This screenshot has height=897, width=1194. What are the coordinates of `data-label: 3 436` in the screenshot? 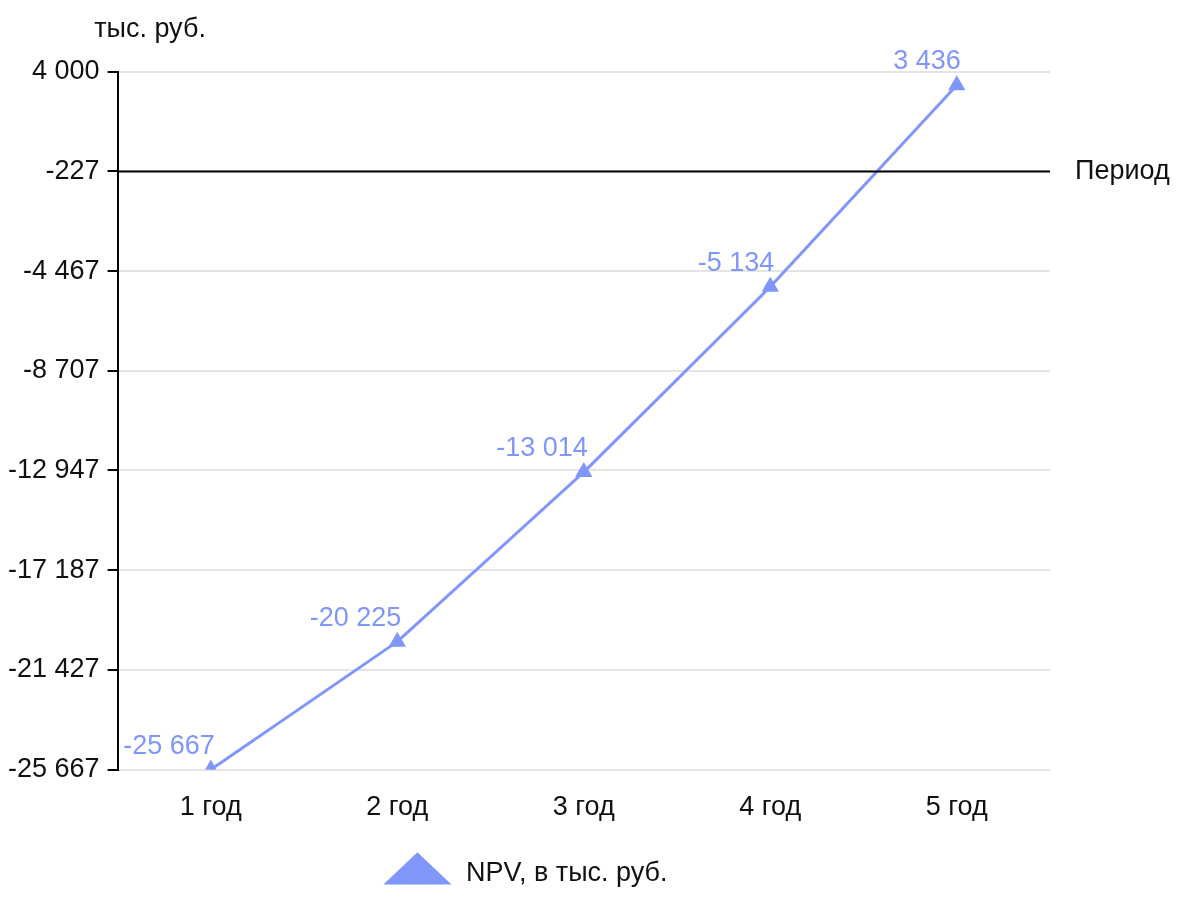 It's located at (927, 60).